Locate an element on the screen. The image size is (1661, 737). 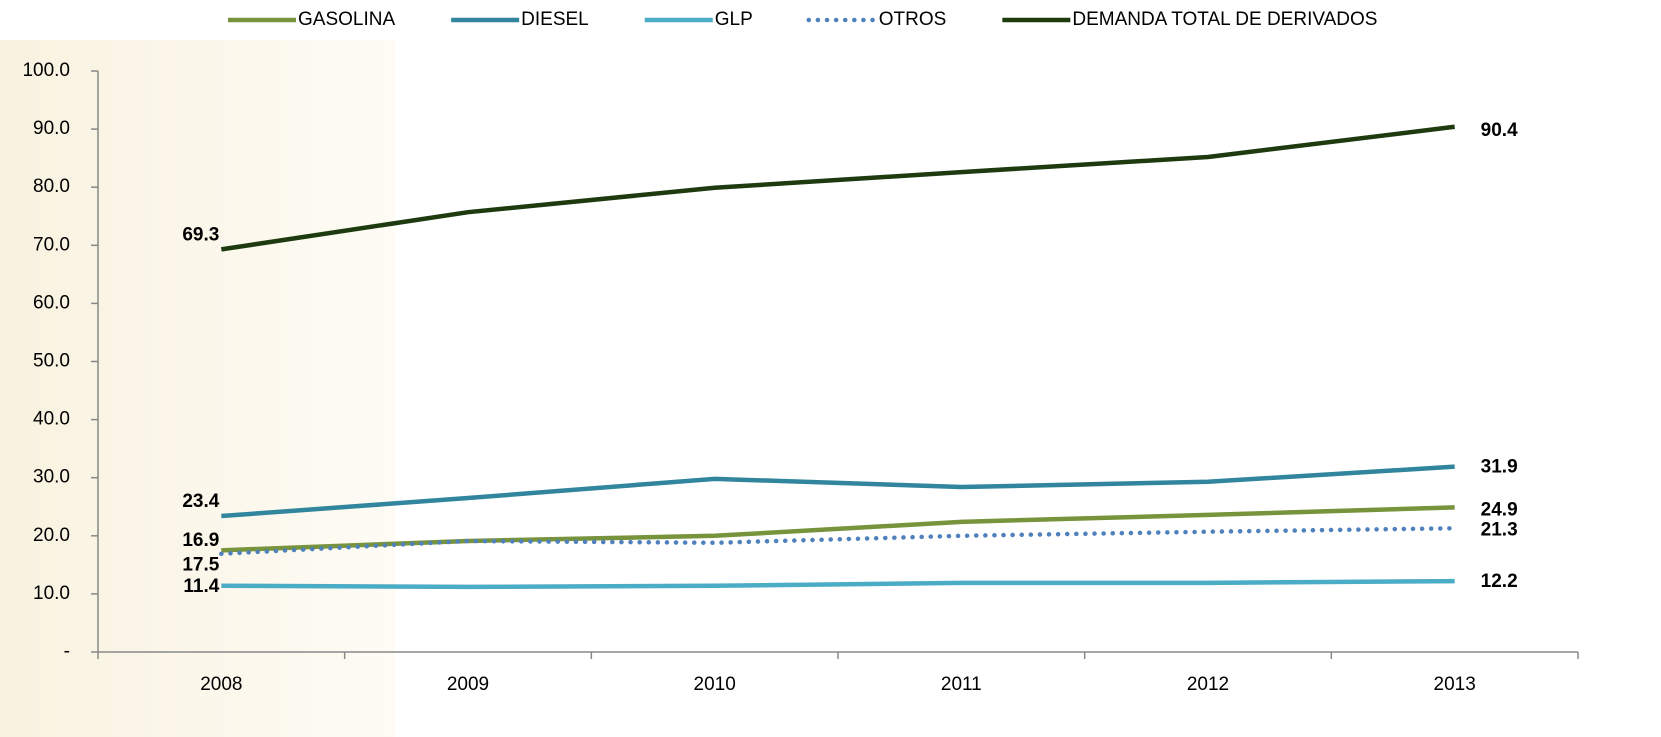
y-tick-label: 30.0 is located at coordinates (51, 477).